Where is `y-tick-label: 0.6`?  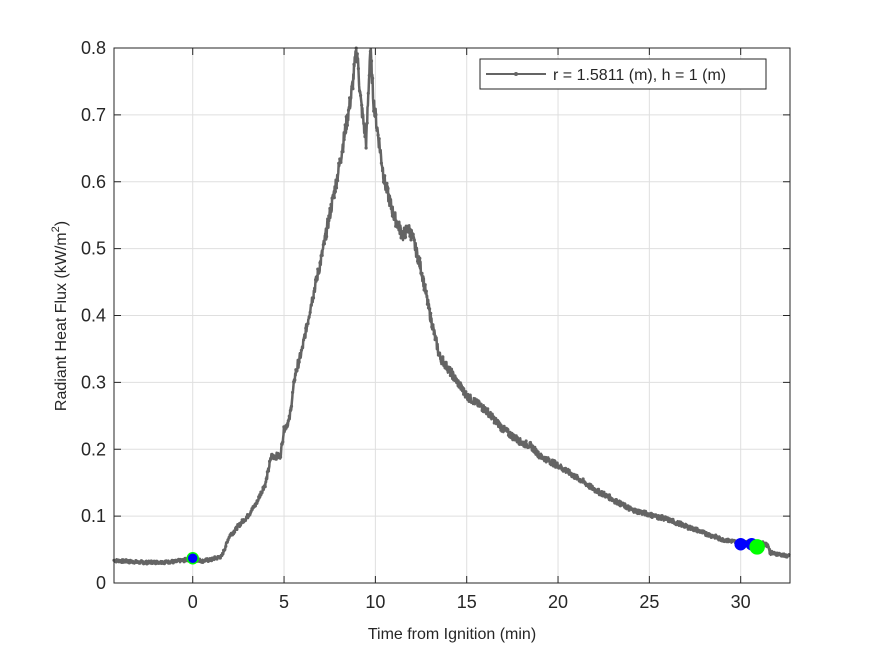
y-tick-label: 0.6 is located at coordinates (93, 182).